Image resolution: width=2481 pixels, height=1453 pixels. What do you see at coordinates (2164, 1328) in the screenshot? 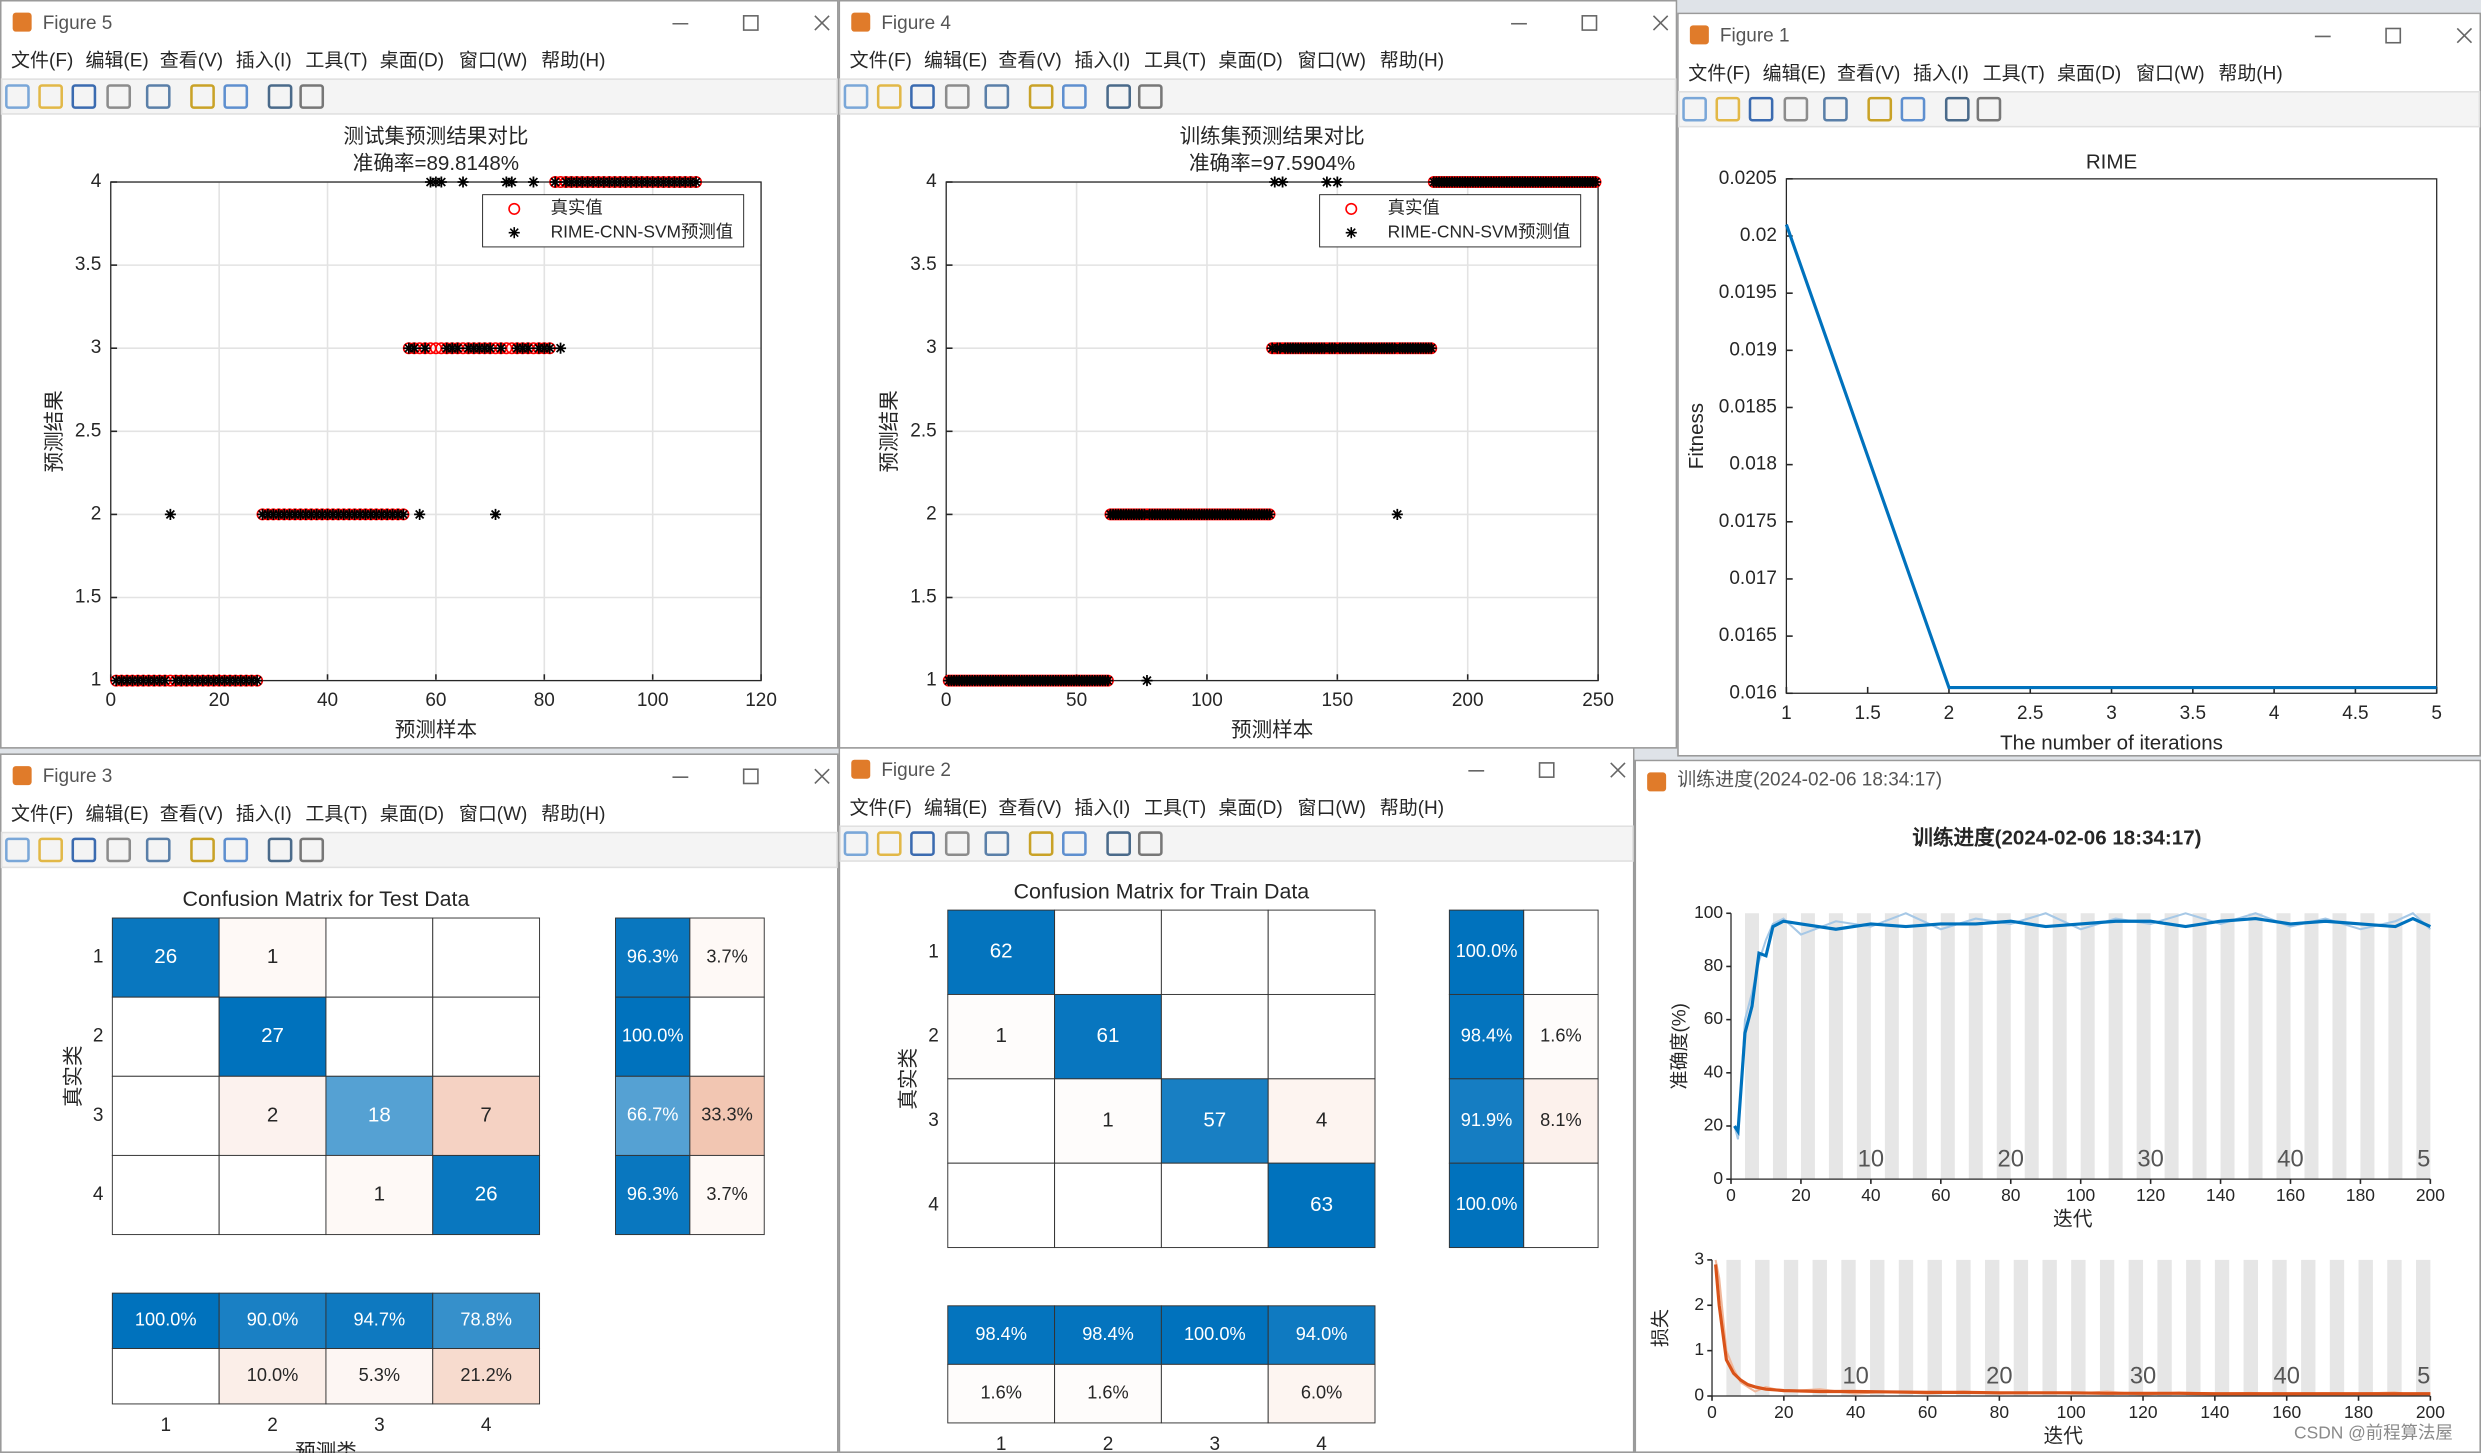
I see `epoch-band` at bounding box center [2164, 1328].